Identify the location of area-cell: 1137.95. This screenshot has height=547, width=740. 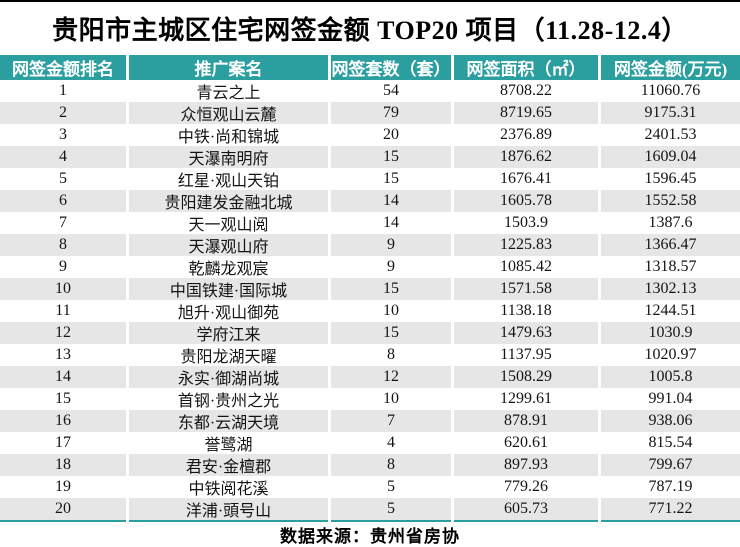
(526, 355).